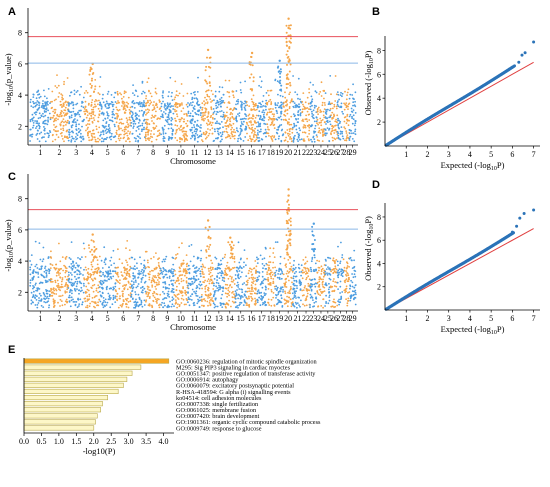 This screenshot has width=550, height=487. Describe the element at coordinates (230, 152) in the screenshot. I see `chromosome-label: 14` at that location.